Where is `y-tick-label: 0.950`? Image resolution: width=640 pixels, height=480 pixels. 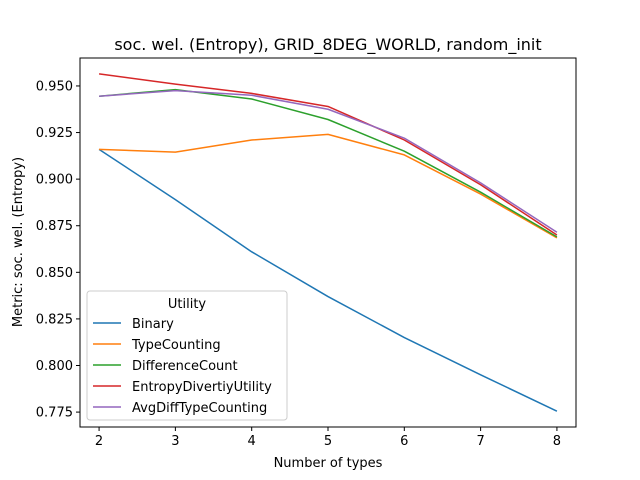
y-tick-label: 0.950 is located at coordinates (54, 86).